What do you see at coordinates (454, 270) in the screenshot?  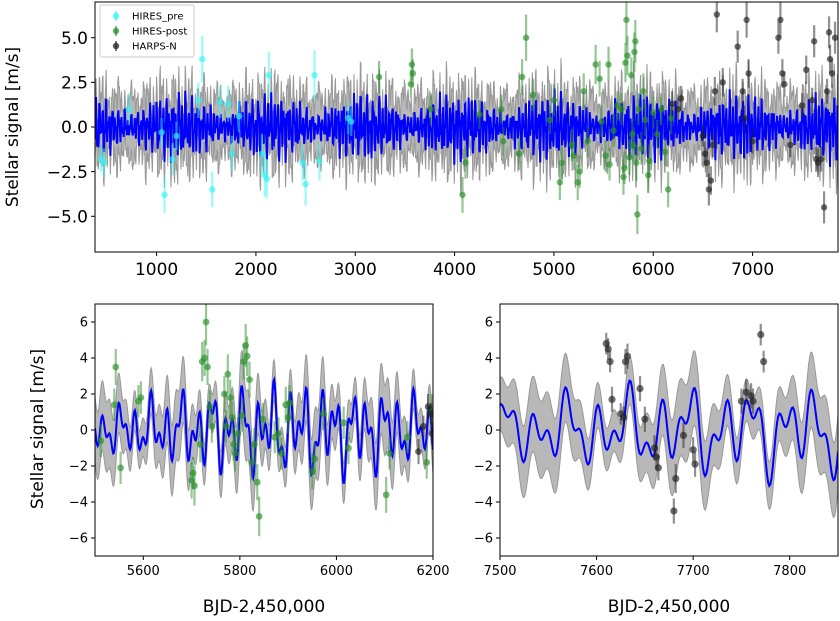 I see `full-x-tick-label: 4000` at bounding box center [454, 270].